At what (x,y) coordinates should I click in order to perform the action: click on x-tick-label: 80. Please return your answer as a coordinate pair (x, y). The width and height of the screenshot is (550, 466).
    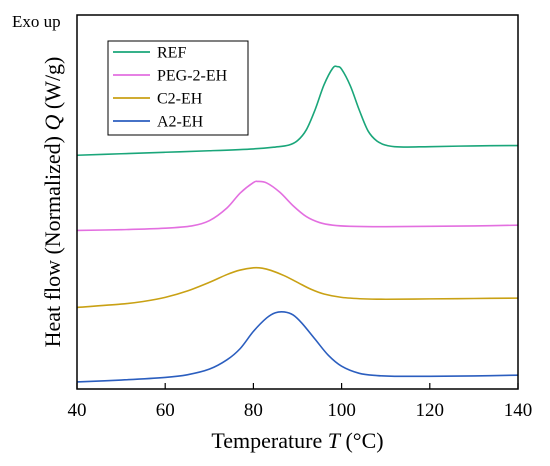
    Looking at the image, I should click on (253, 410).